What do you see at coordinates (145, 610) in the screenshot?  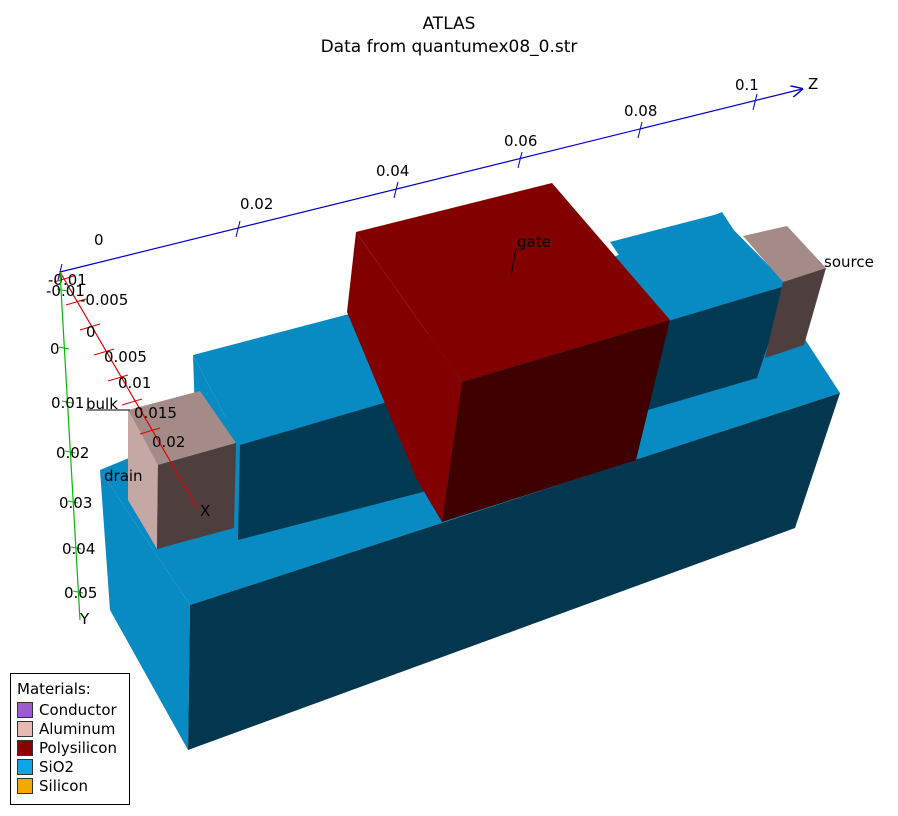 I see `substrate-left-face` at bounding box center [145, 610].